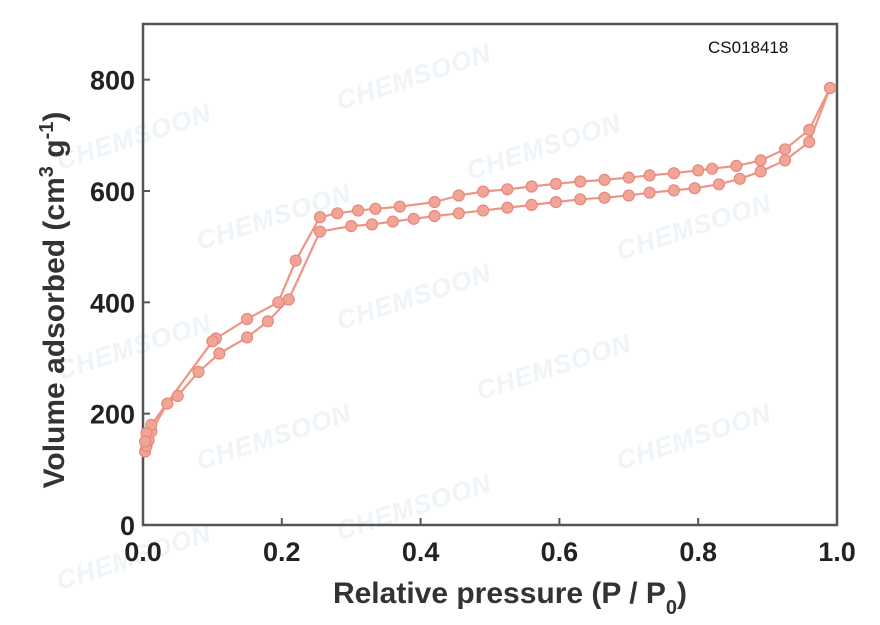 The height and width of the screenshot is (625, 880). What do you see at coordinates (698, 552) in the screenshot?
I see `x-tick-label: 0.8` at bounding box center [698, 552].